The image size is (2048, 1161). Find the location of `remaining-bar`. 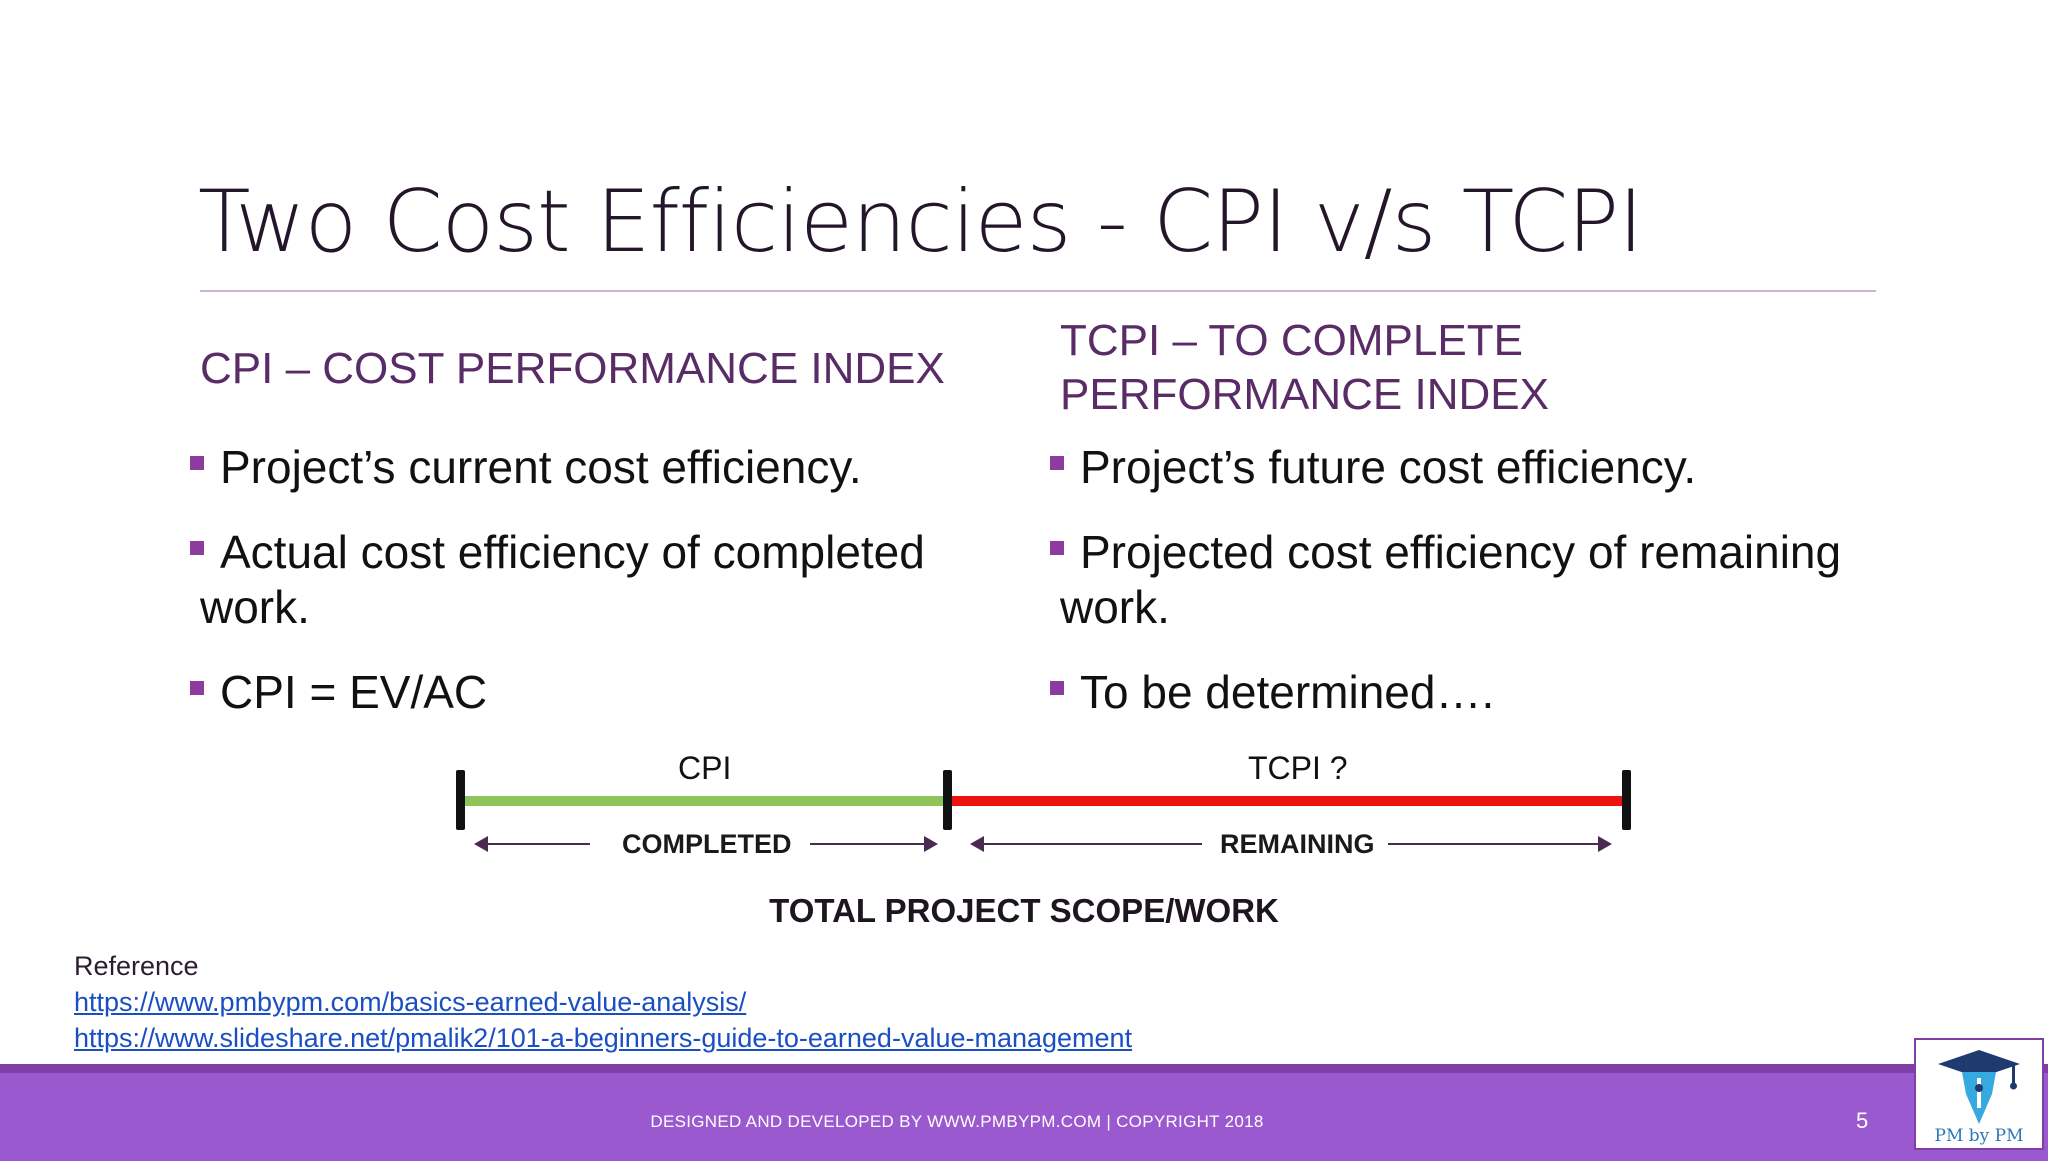

remaining-bar is located at coordinates (1289, 801).